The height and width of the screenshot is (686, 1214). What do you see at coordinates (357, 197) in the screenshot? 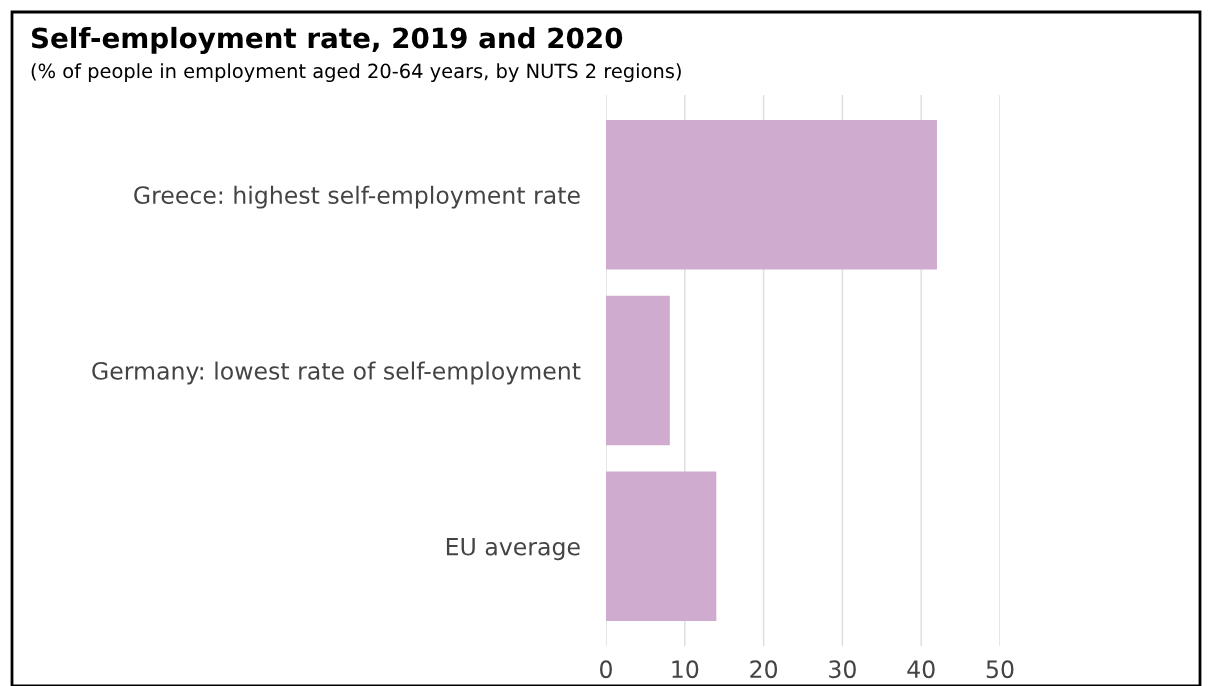
I see `y-tick-label: Greece: highest self-employment rate` at bounding box center [357, 197].